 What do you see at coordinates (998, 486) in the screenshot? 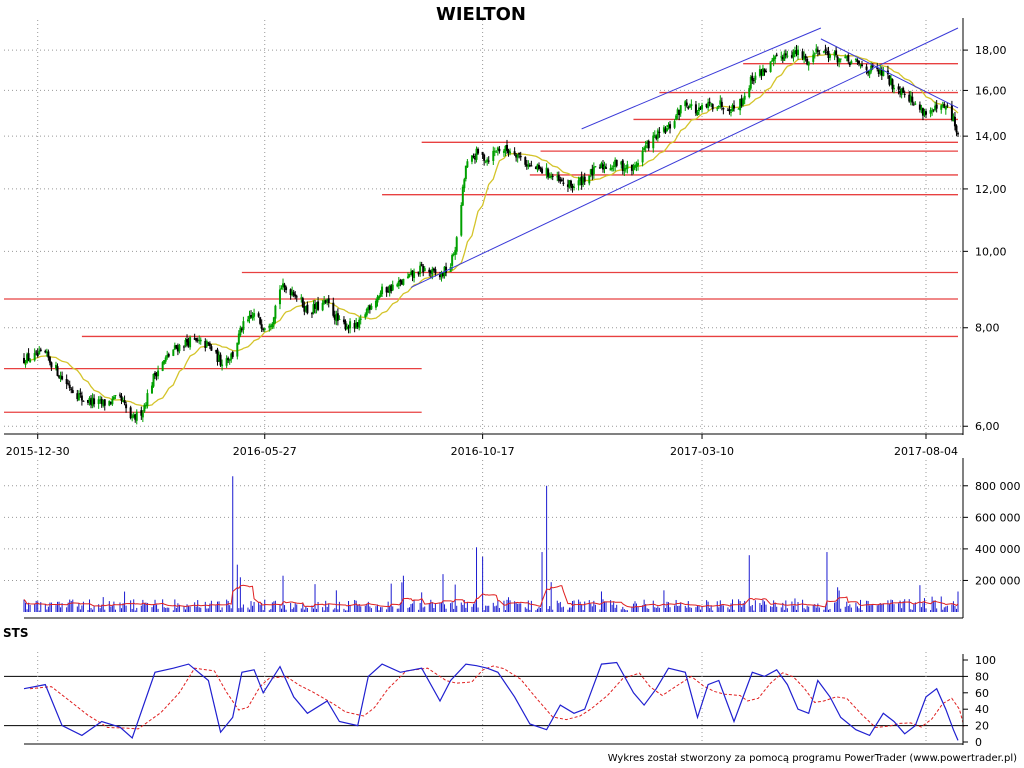
I see `volume-tick-label: 800 000` at bounding box center [998, 486].